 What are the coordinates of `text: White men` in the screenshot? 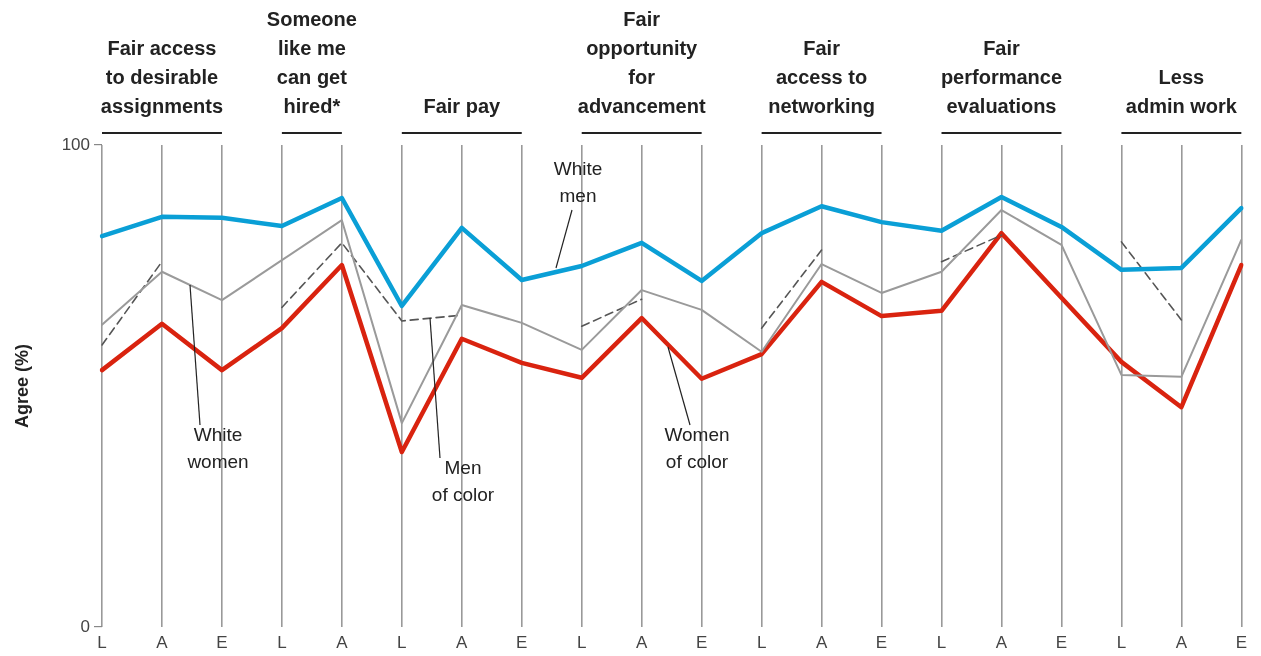 It's located at (578, 182).